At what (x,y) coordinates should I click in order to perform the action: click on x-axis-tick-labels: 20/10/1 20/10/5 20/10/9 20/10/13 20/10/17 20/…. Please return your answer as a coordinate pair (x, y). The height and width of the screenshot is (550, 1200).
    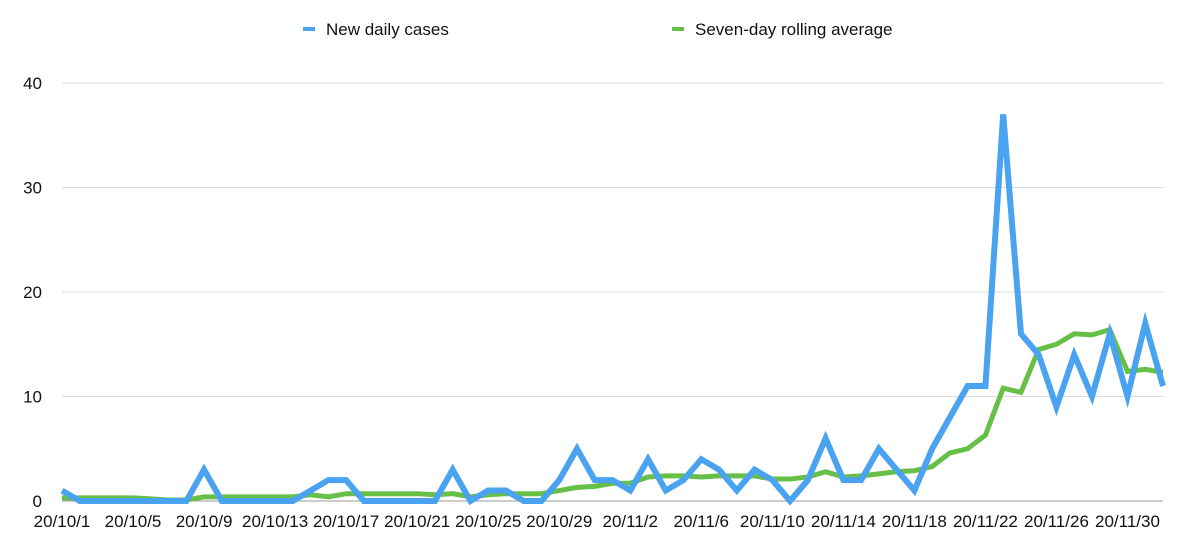
    Looking at the image, I should click on (597, 521).